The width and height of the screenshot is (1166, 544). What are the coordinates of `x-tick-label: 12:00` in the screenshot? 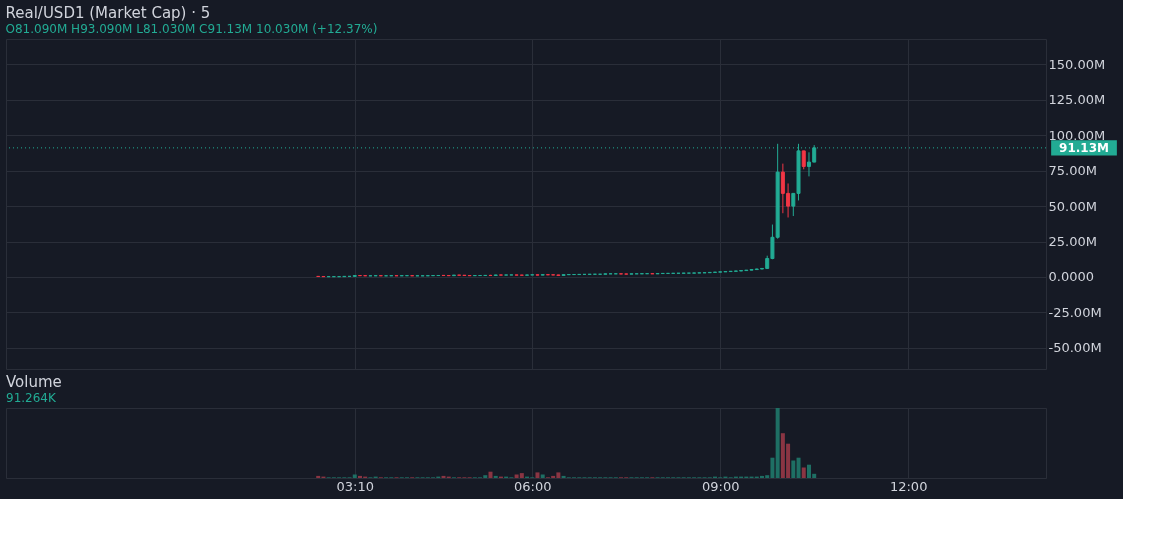 It's located at (908, 486).